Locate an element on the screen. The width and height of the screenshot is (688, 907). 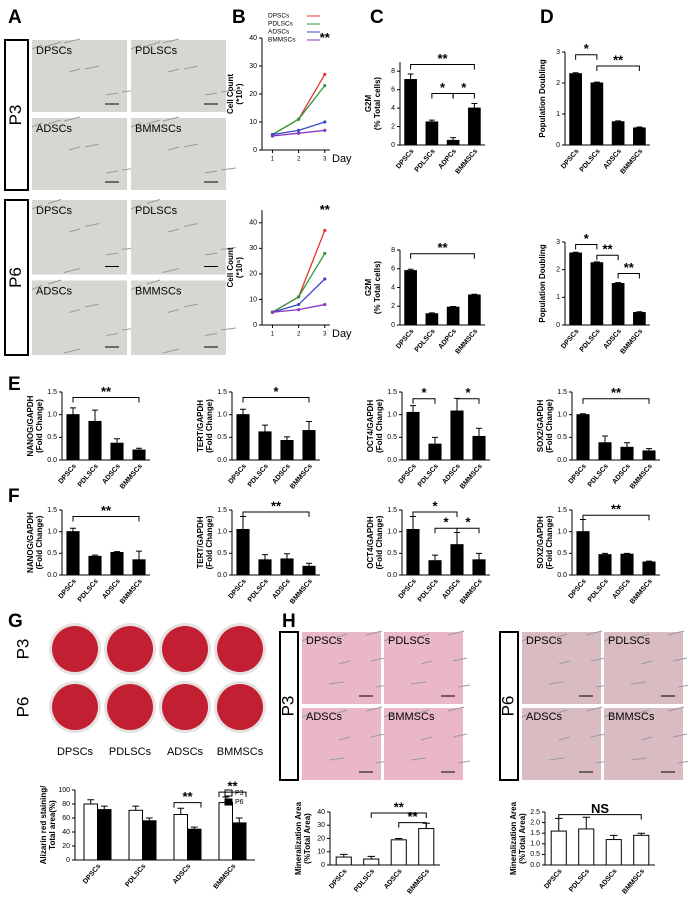
x-tick-label: PDLSCs is located at coordinates (428, 591).